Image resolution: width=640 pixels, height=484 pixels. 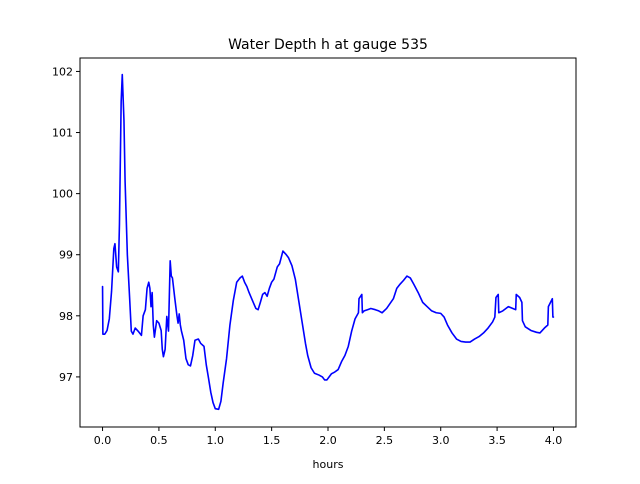 What do you see at coordinates (62, 194) in the screenshot?
I see `y-tick-label: 100` at bounding box center [62, 194].